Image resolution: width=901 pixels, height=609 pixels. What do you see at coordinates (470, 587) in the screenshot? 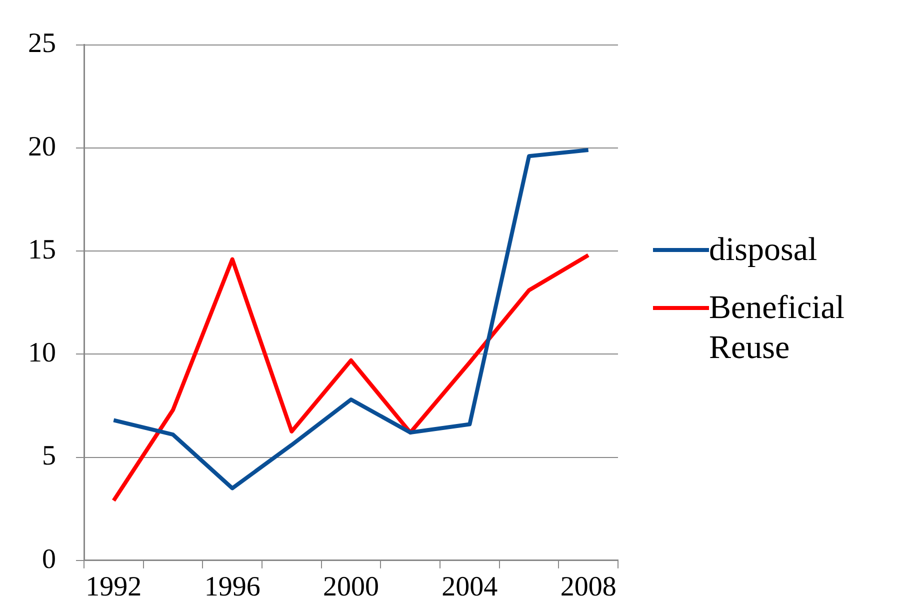
I see `x-tick-label: 2004` at bounding box center [470, 587].